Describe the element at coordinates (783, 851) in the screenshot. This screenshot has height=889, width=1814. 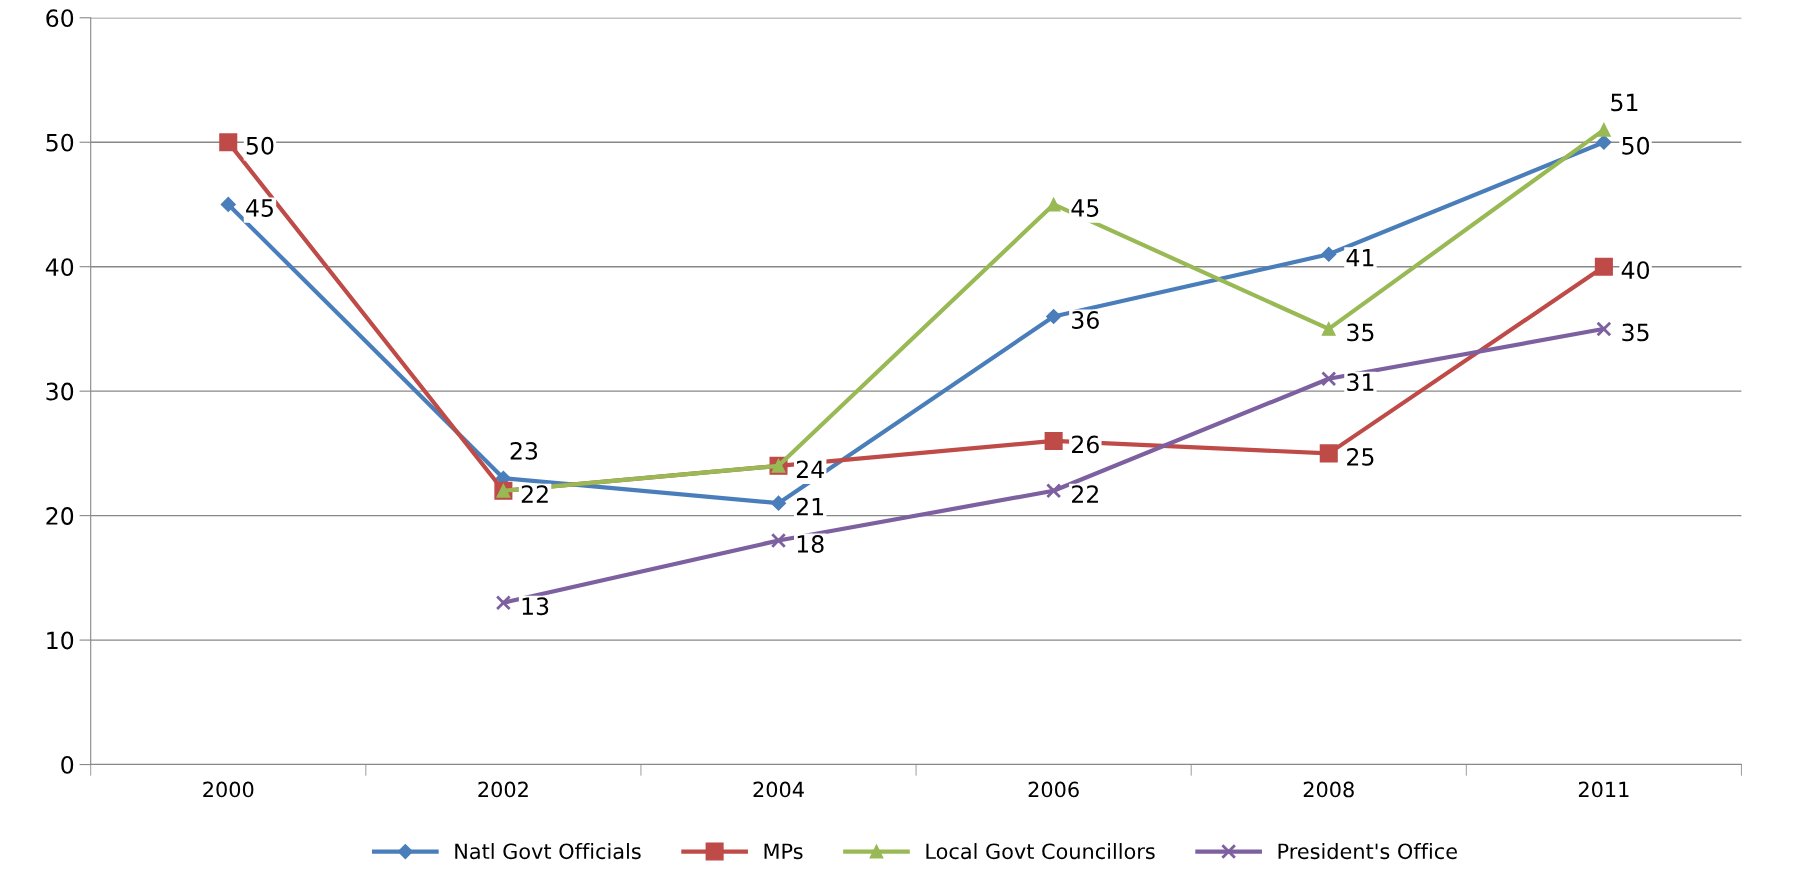
I see `legend-label: MPs` at that location.